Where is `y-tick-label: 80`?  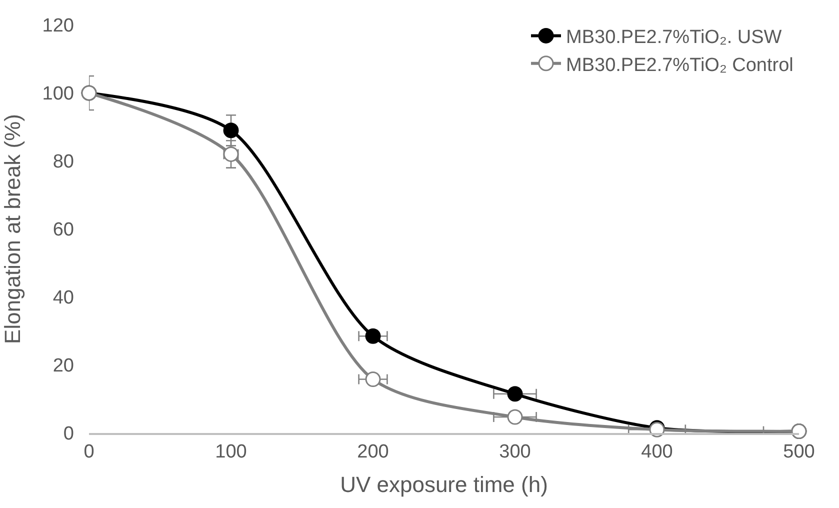 y-tick-label: 80 is located at coordinates (63, 162).